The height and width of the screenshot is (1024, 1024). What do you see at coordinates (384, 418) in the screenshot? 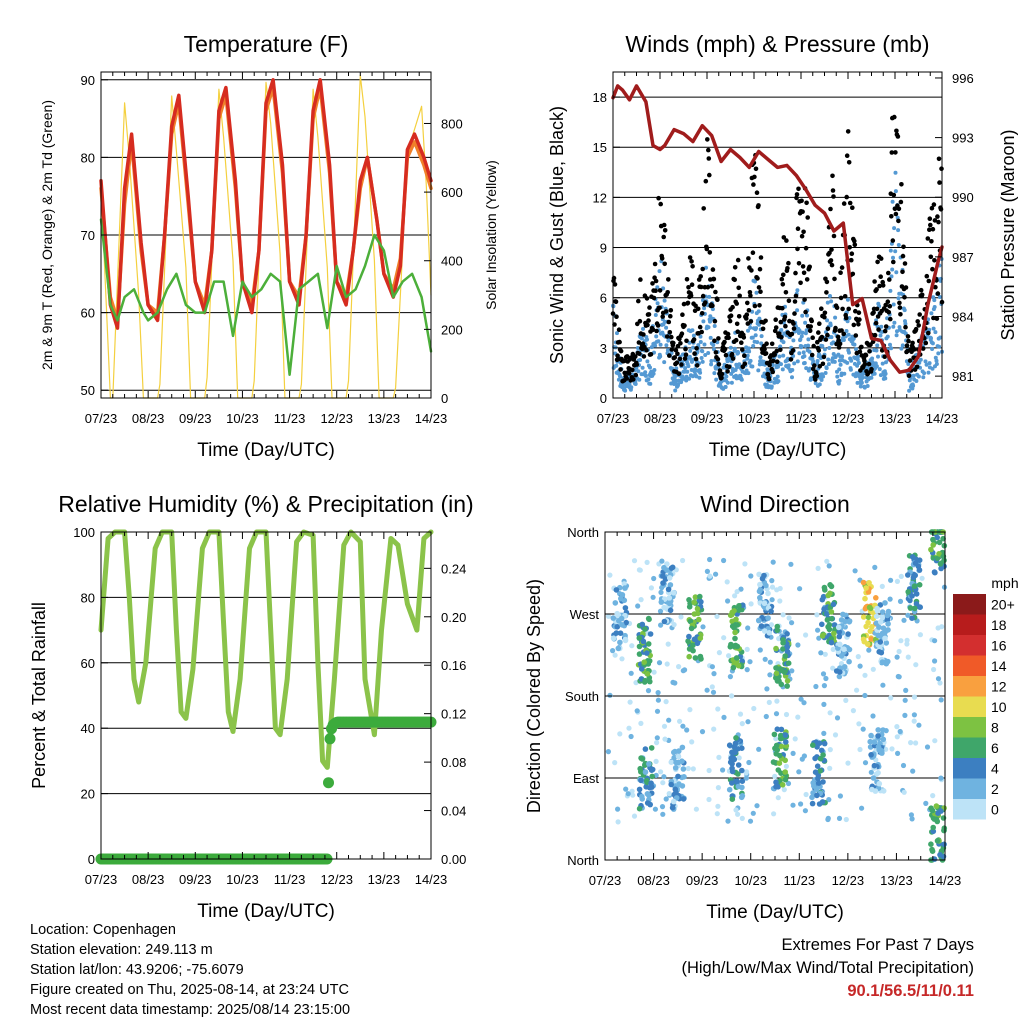
I see `x-tick-label: 13/23` at bounding box center [384, 418].